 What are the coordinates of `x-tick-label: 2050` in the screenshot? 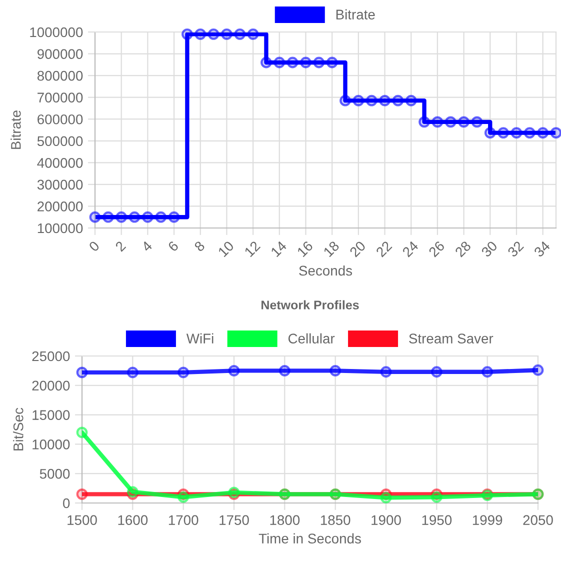 It's located at (538, 520).